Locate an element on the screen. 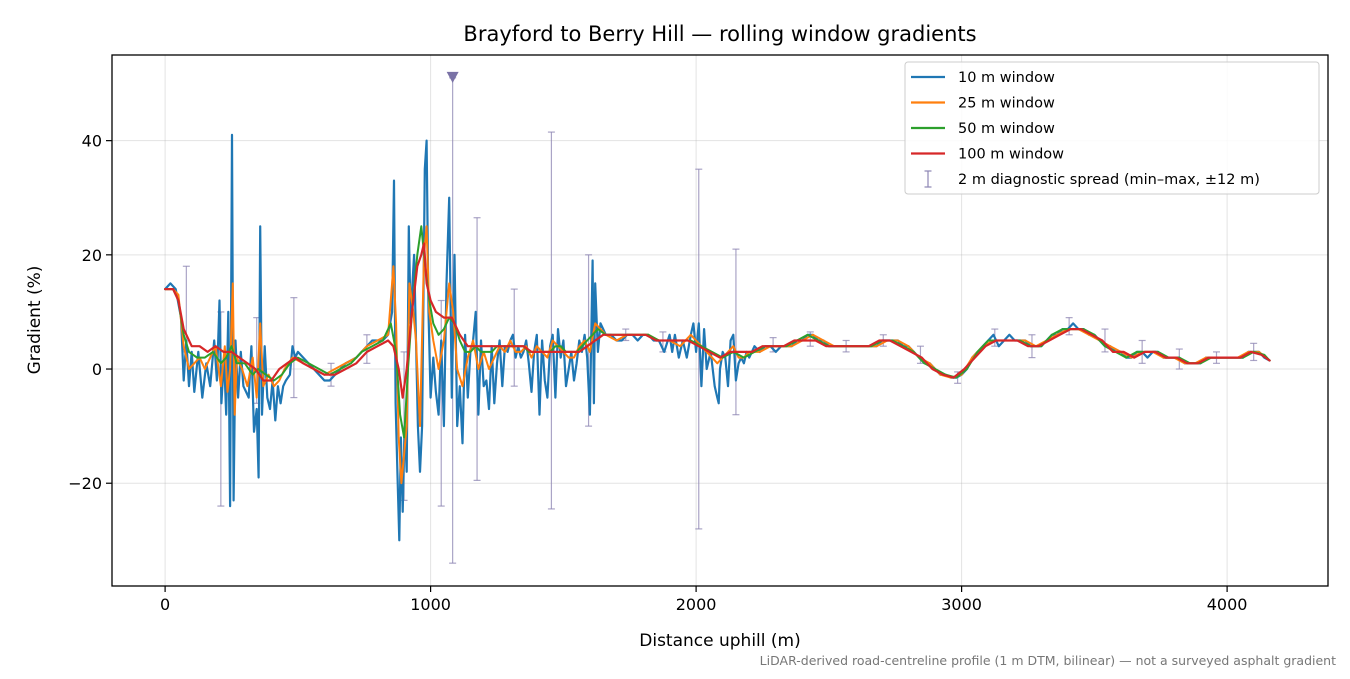 Image resolution: width=1350 pixels, height=679 pixels. x-axis-ticks: 0 1000 2000 3000 4000 is located at coordinates (703, 600).